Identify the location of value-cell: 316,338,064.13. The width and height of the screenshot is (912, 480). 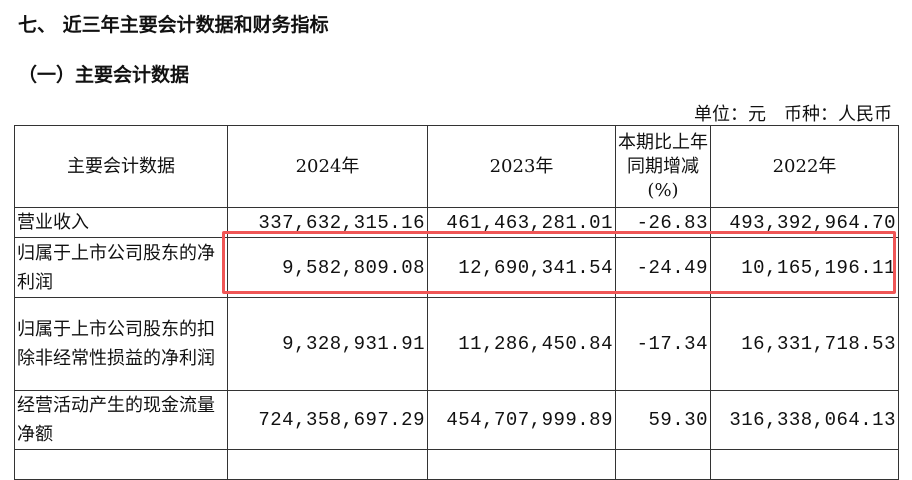
(804, 420).